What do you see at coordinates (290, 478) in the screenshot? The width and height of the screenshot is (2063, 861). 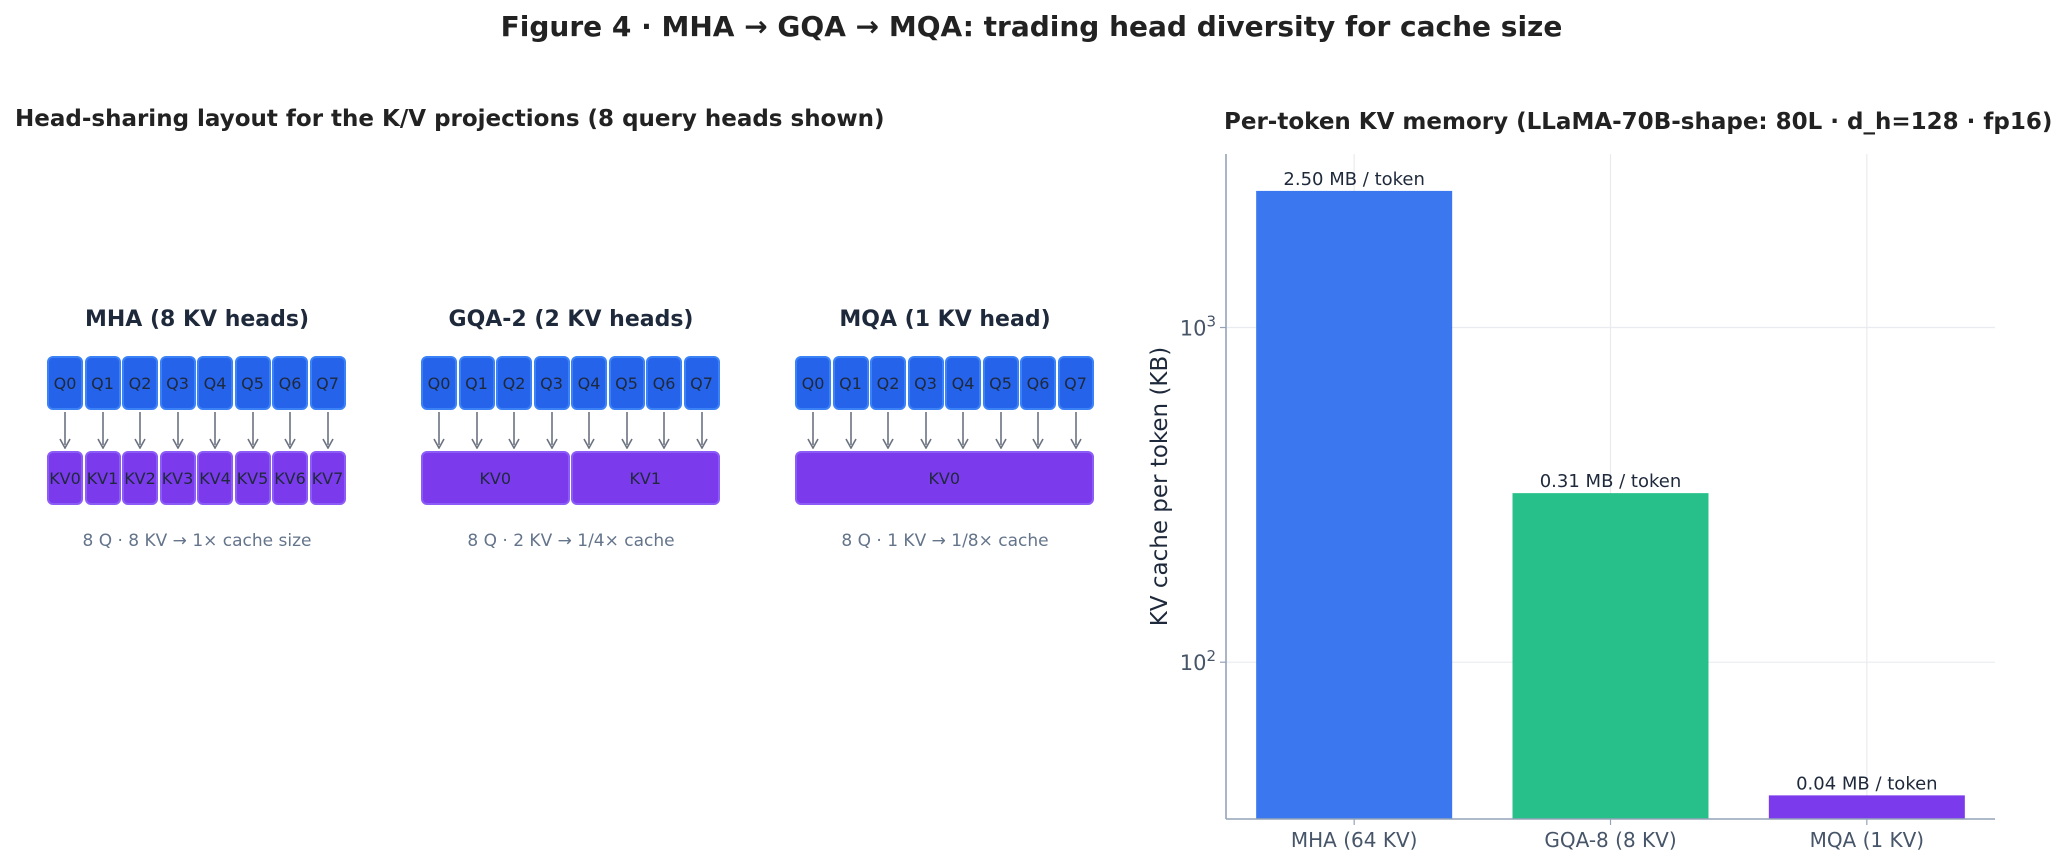 I see `kv-head-box: KV6` at bounding box center [290, 478].